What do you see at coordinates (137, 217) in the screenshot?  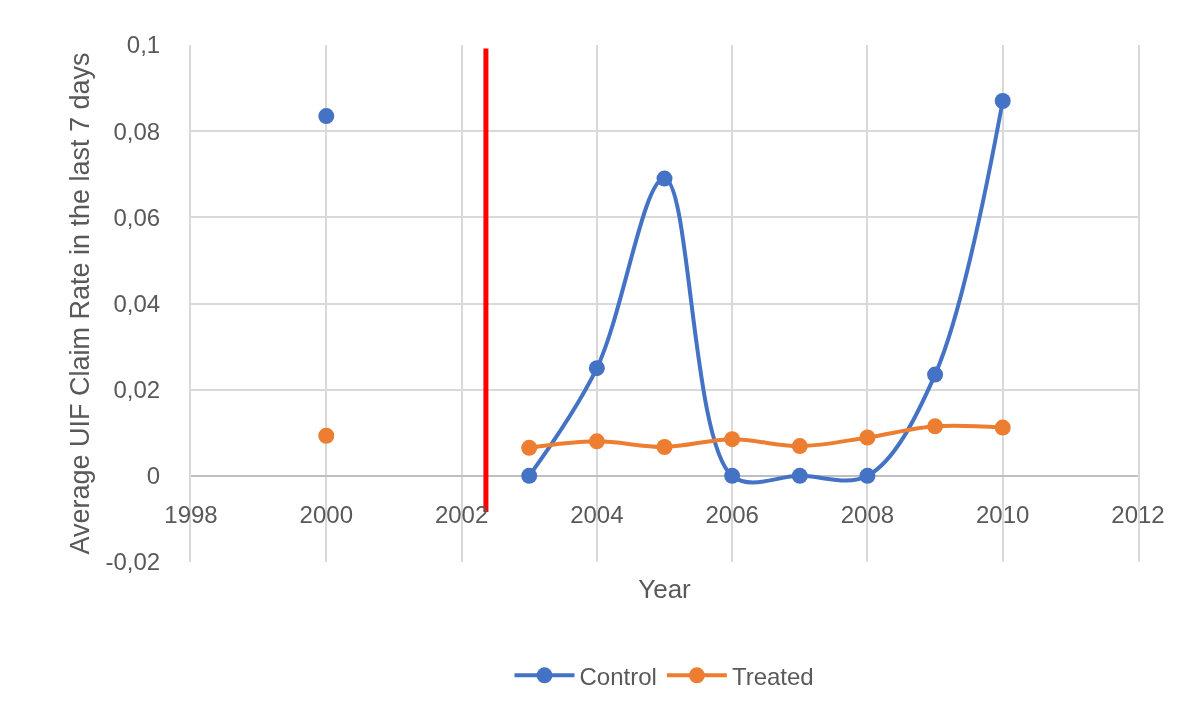 I see `y-tick-label: 0,06` at bounding box center [137, 217].